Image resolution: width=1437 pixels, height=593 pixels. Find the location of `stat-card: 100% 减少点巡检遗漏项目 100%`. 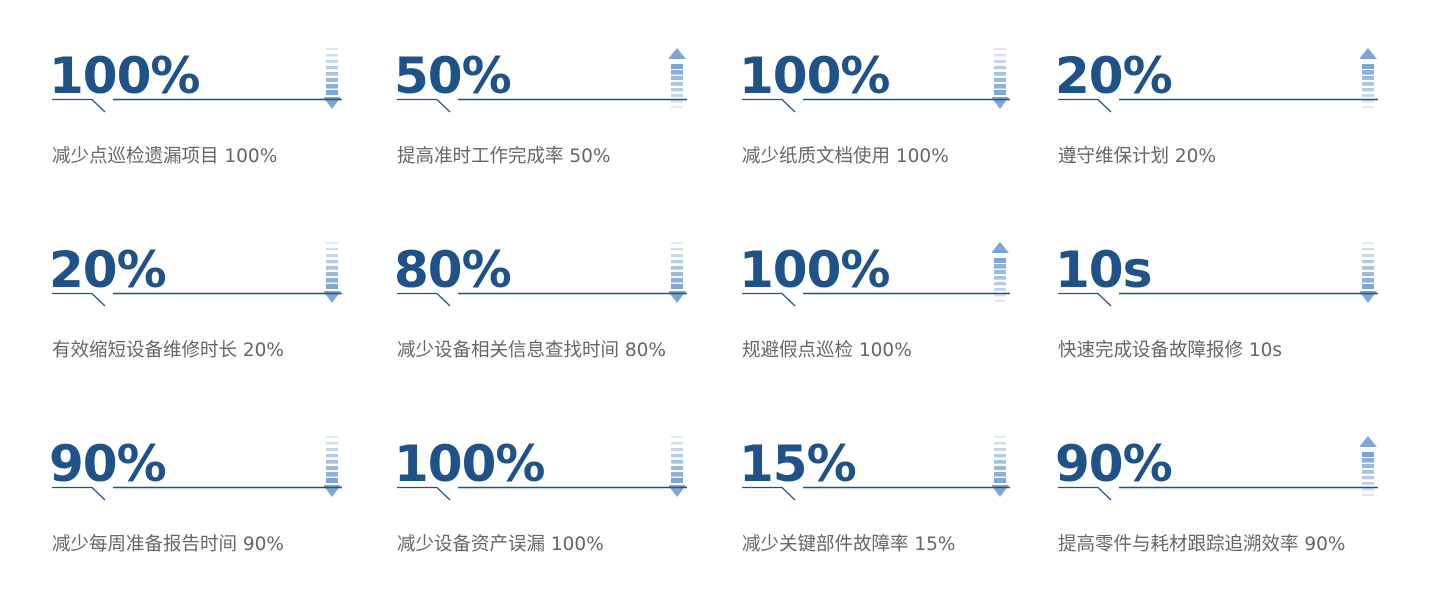

stat-card: 100% 减少点巡检遗漏项目 100% is located at coordinates (195, 108).